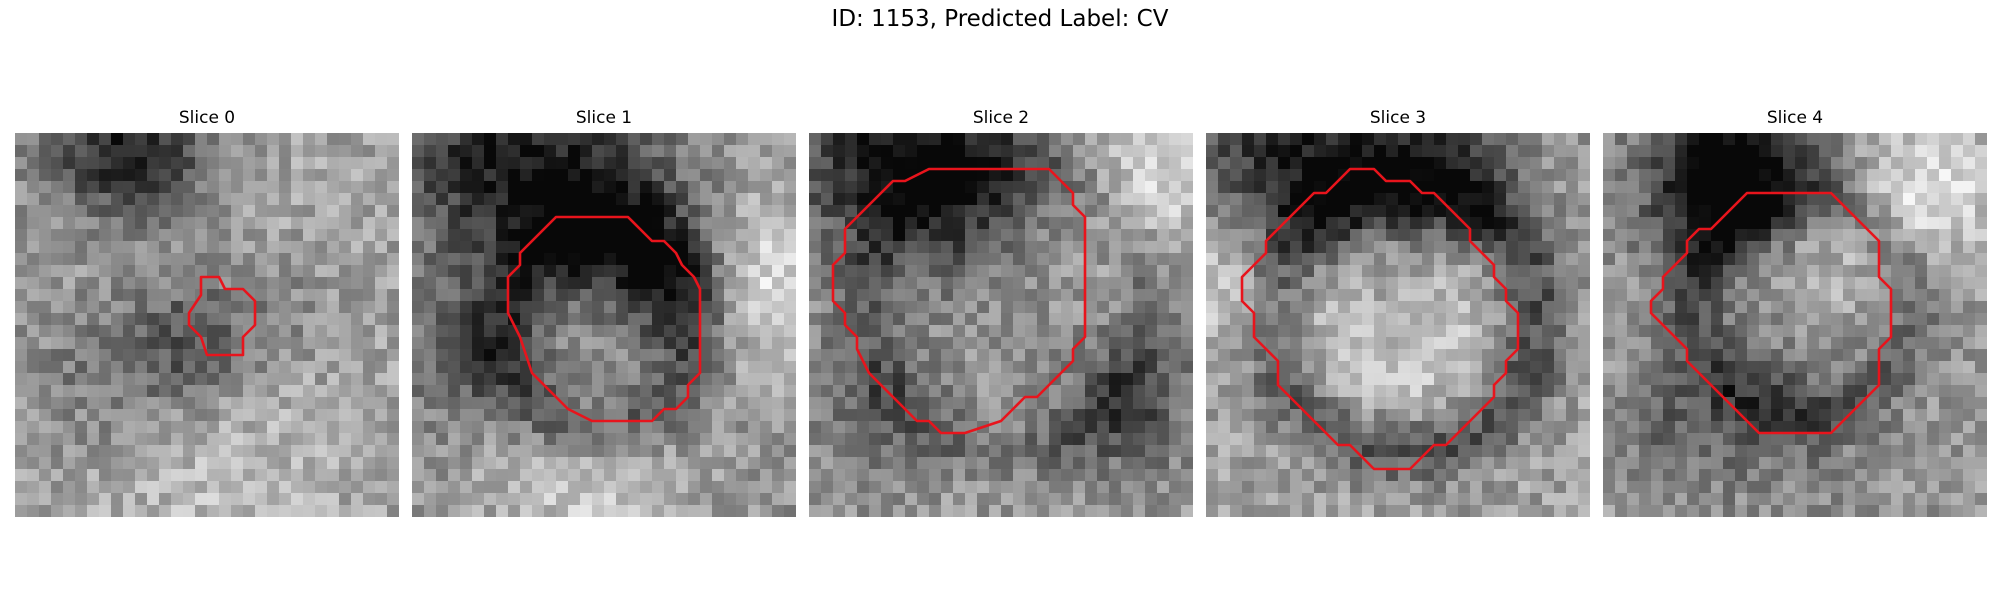 Image resolution: width=2000 pixels, height=600 pixels. What do you see at coordinates (1001, 118) in the screenshot?
I see `slice-title-2: Slice 2` at bounding box center [1001, 118].